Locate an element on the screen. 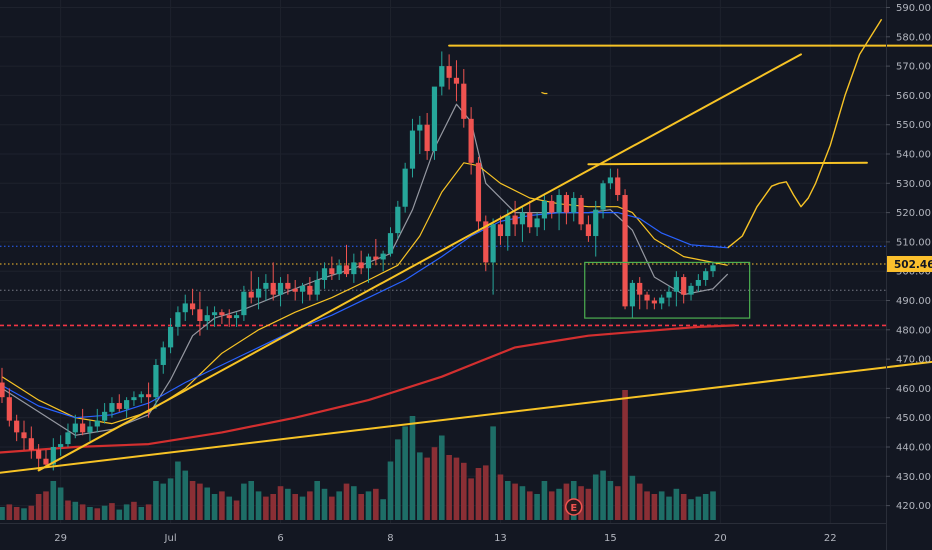  earnings-marker-circle is located at coordinates (573, 507).